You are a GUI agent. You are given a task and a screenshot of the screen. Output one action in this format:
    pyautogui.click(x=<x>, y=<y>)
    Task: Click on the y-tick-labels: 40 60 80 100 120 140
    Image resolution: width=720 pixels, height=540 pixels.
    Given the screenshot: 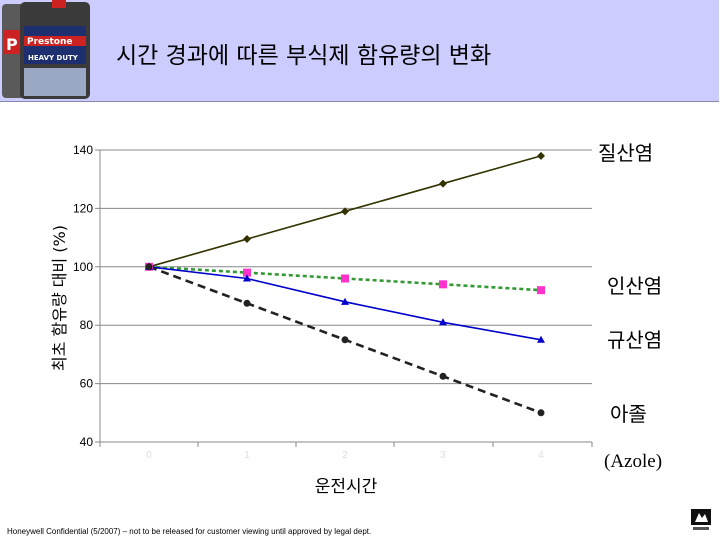 What is the action you would take?
    pyautogui.click(x=86, y=296)
    